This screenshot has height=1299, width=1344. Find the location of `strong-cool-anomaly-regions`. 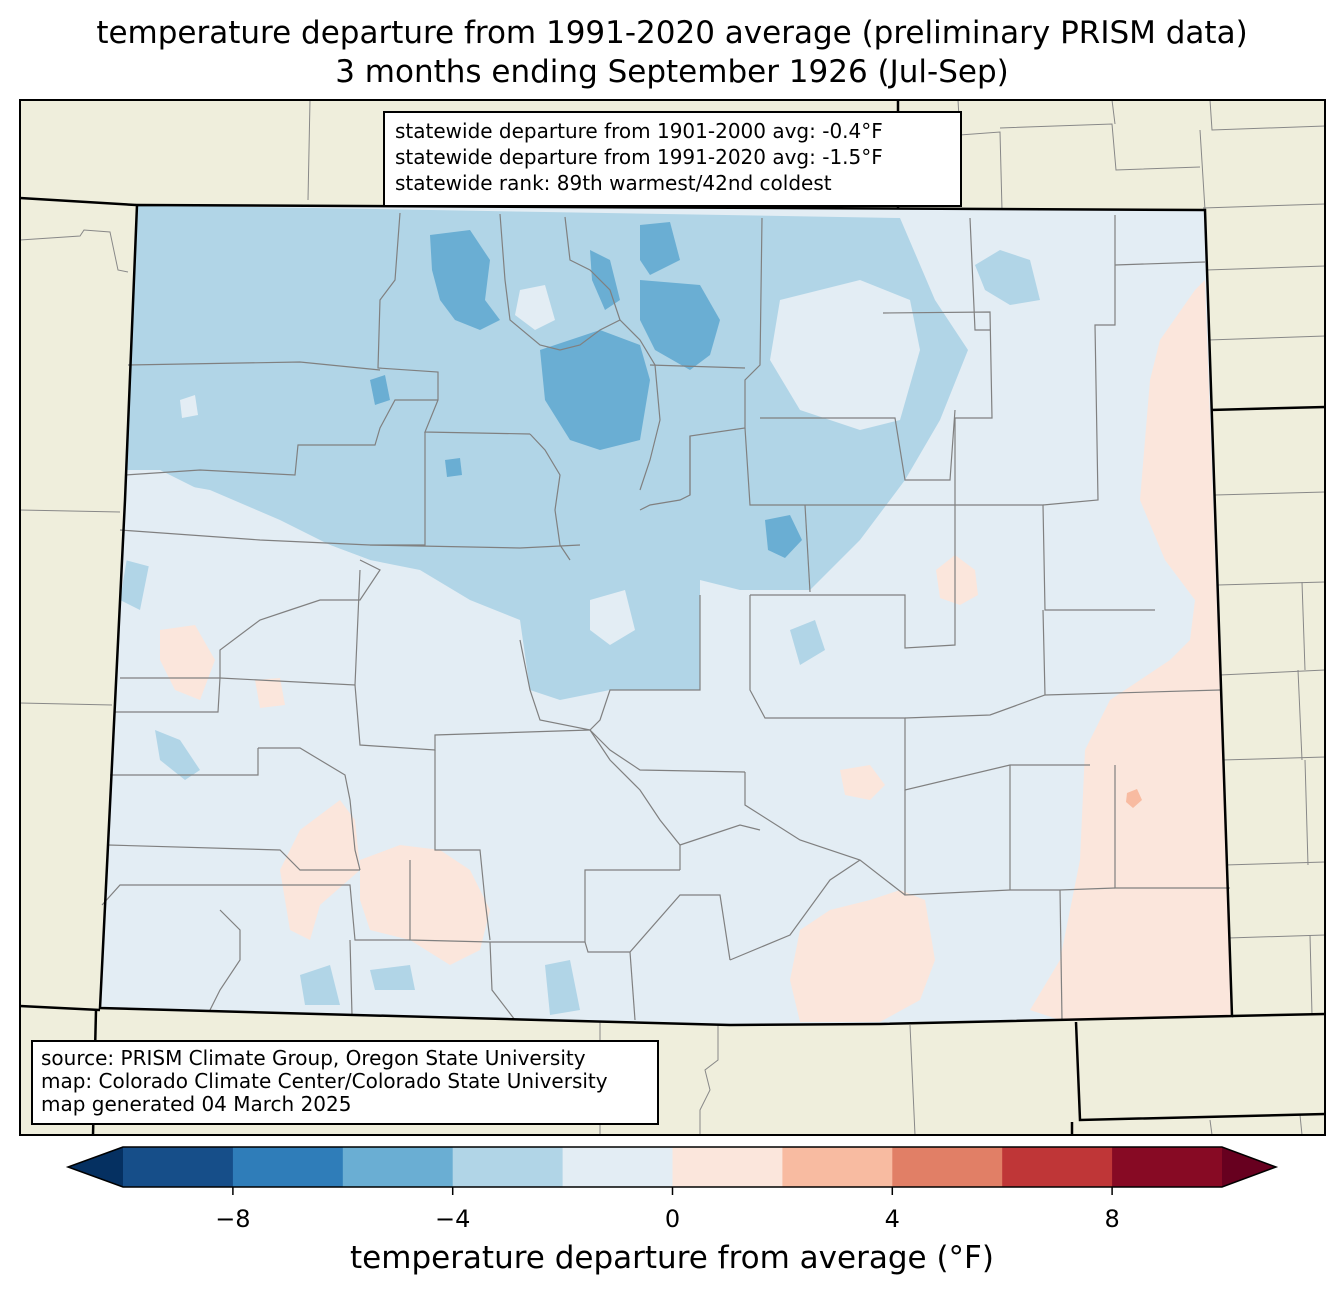

strong-cool-anomaly-regions is located at coordinates (586, 390).